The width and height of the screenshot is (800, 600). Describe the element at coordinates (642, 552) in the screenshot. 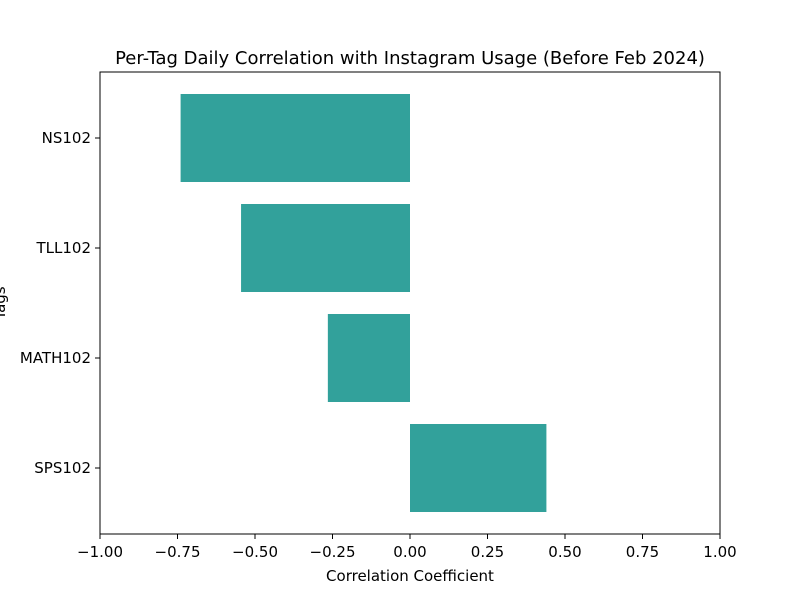

I see `x-tick-label: 0.75` at that location.